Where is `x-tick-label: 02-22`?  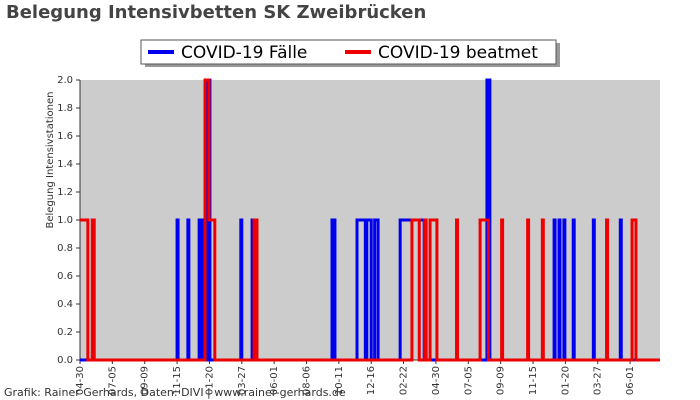 x-tick-label: 02-22 is located at coordinates (404, 380).